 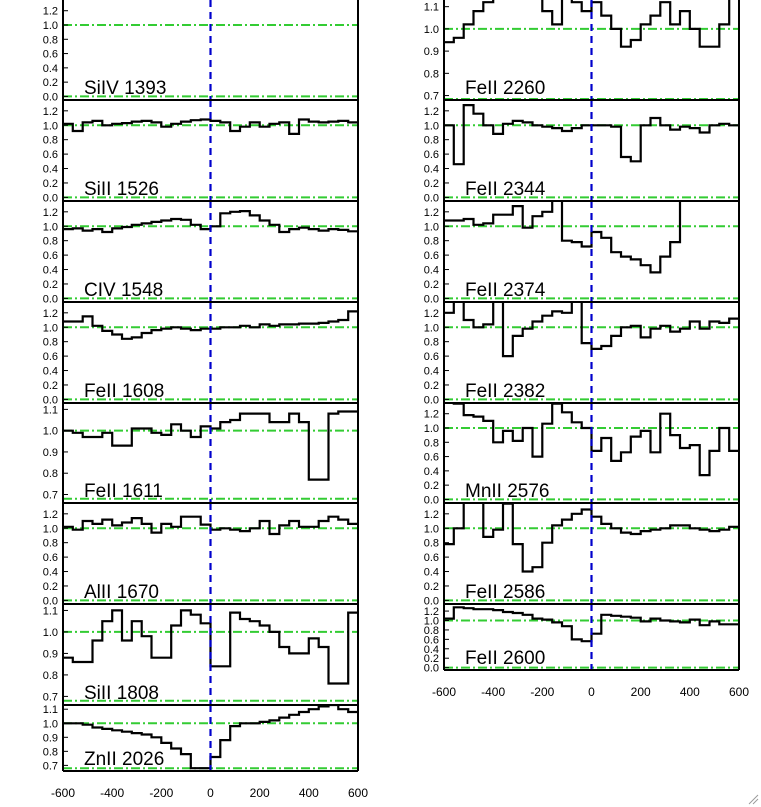 I want to click on species-label: FeII 2374, so click(x=505, y=290).